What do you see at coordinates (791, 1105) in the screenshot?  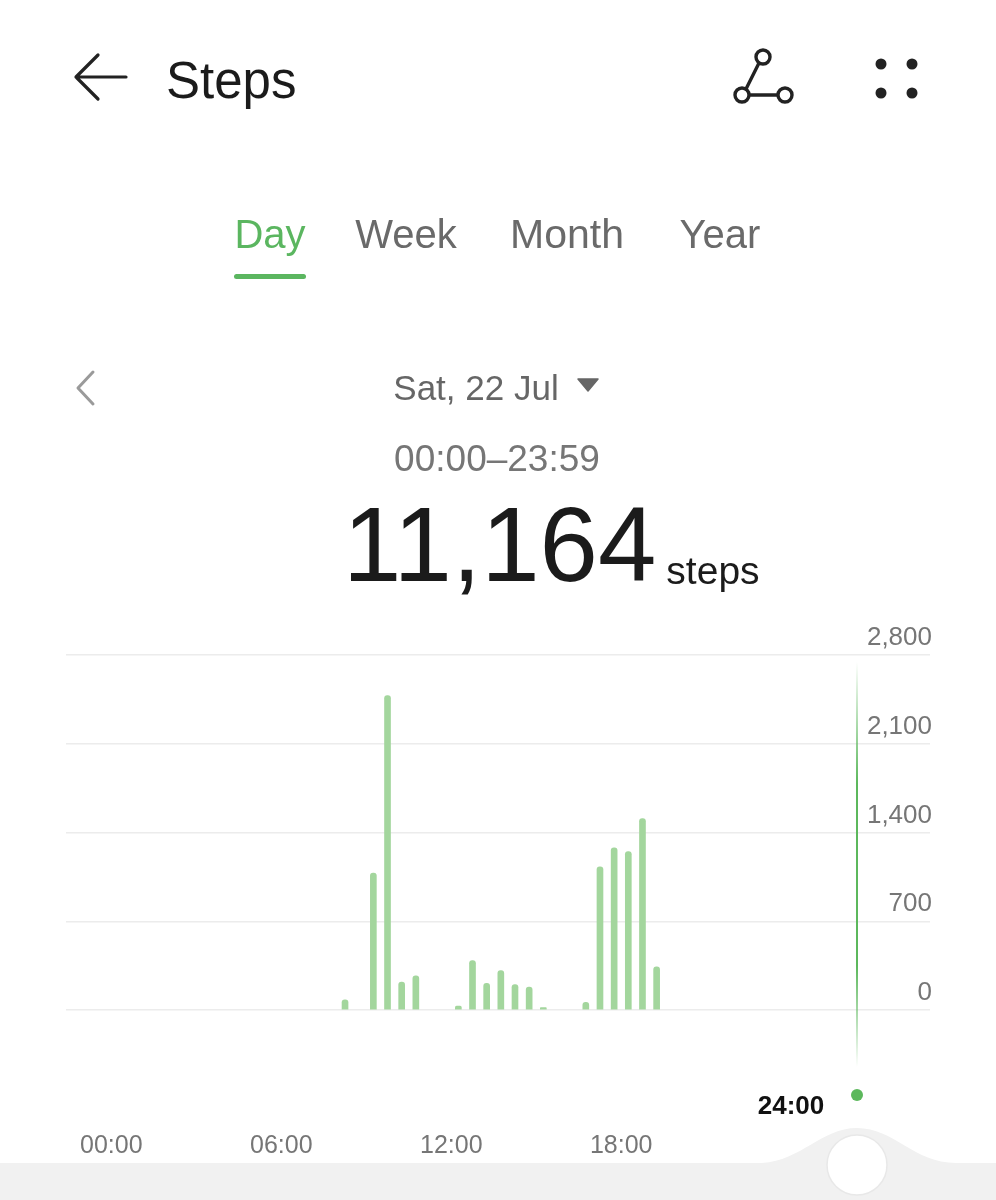 I see `text: 24:00` at bounding box center [791, 1105].